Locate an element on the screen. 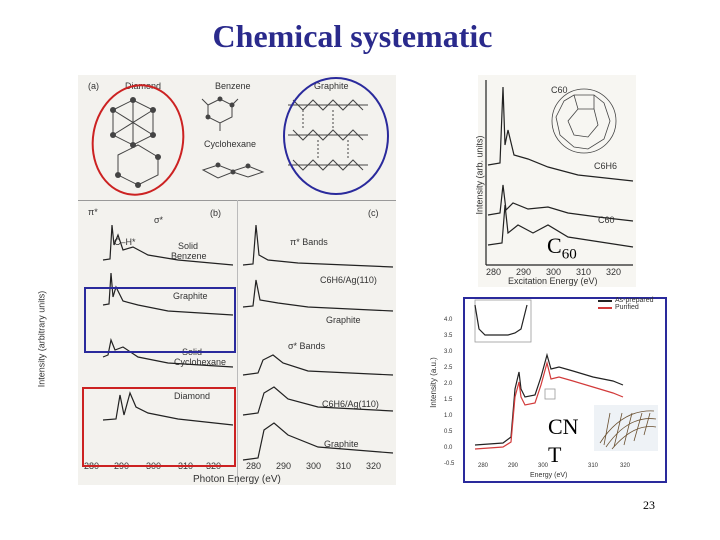  cnt-legend: As-prepared Purified is located at coordinates (626, 304).